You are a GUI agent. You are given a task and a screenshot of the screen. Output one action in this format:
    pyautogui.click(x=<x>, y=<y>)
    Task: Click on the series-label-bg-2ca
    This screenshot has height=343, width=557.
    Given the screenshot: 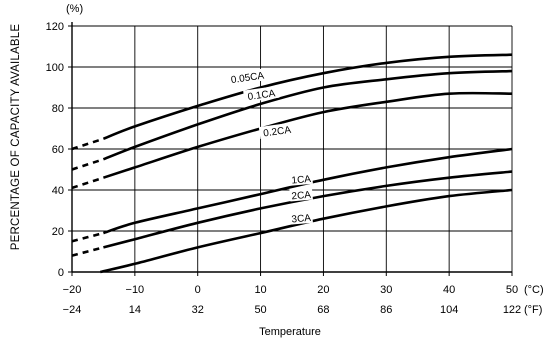 What is the action you would take?
    pyautogui.click(x=301, y=194)
    